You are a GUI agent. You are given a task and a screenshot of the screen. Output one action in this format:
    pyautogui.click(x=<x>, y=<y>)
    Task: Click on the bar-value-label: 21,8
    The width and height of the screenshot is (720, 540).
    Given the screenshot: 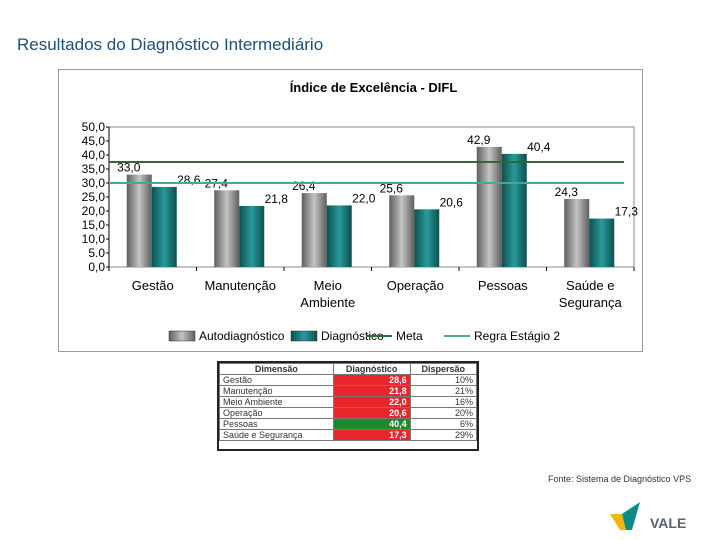 What is the action you would take?
    pyautogui.click(x=277, y=199)
    